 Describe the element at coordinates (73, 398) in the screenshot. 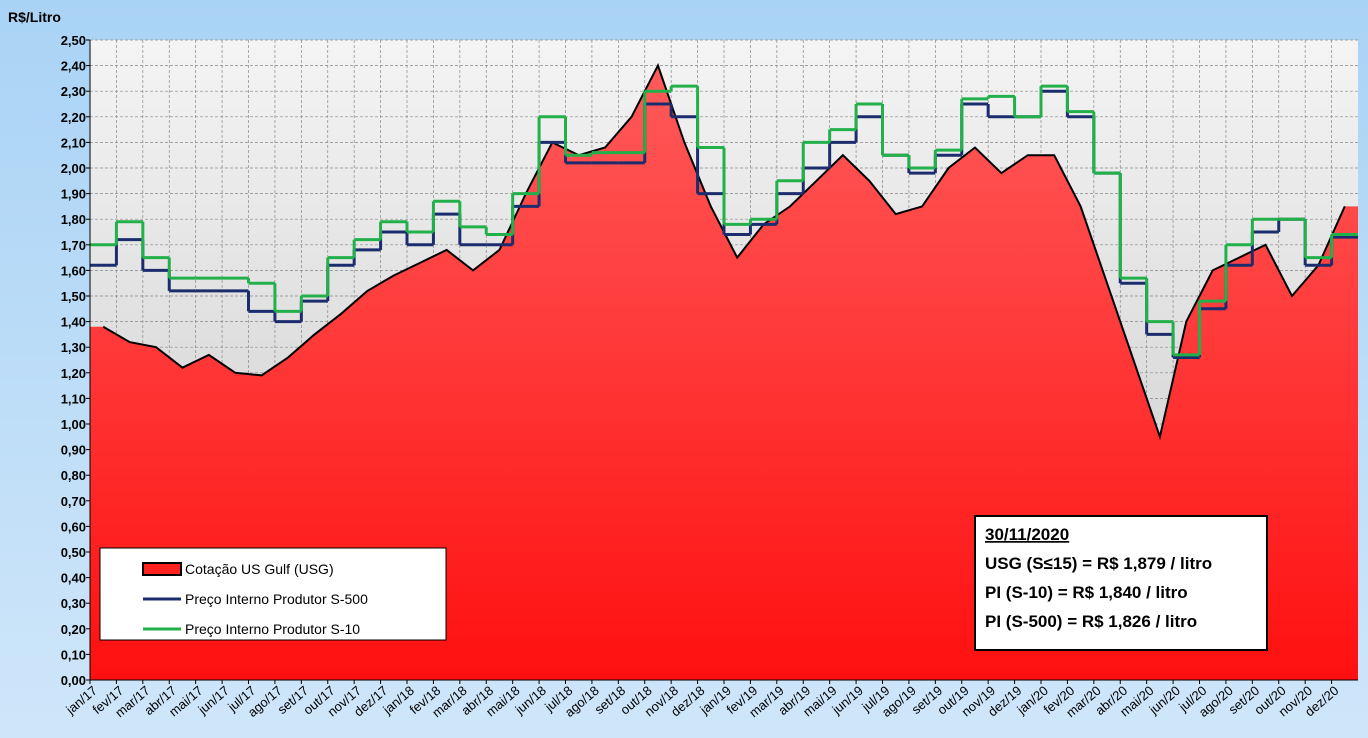

I see `y-tick-label: 1,10` at that location.